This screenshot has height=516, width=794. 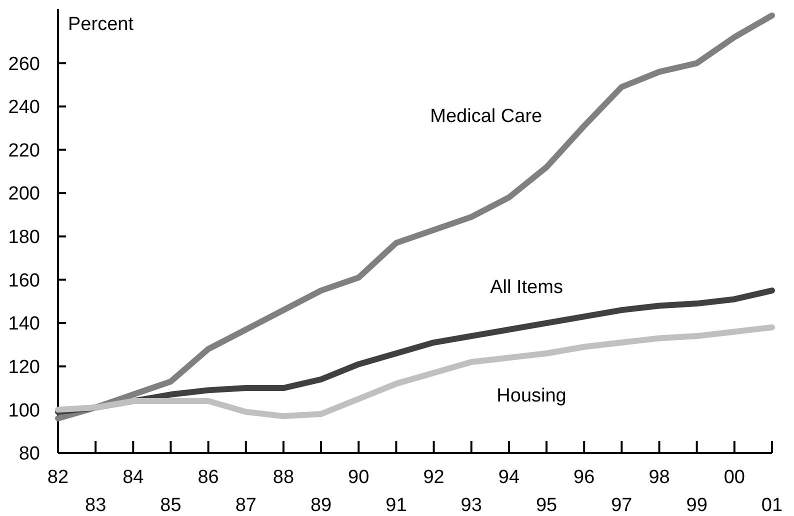 What do you see at coordinates (24, 411) in the screenshot?
I see `y-tick-label: 100` at bounding box center [24, 411].